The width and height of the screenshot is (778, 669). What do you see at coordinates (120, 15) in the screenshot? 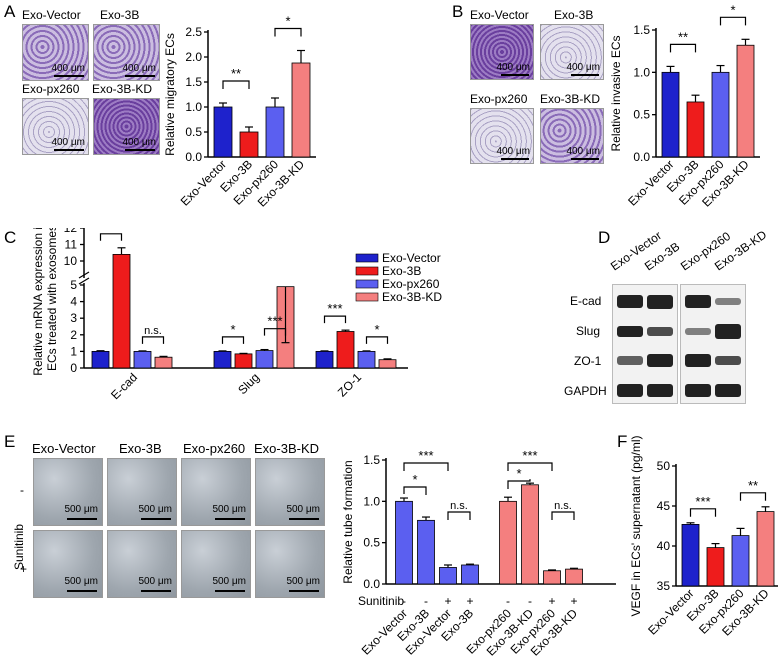
I see `a-label-3b: Exo-3B` at bounding box center [120, 15].